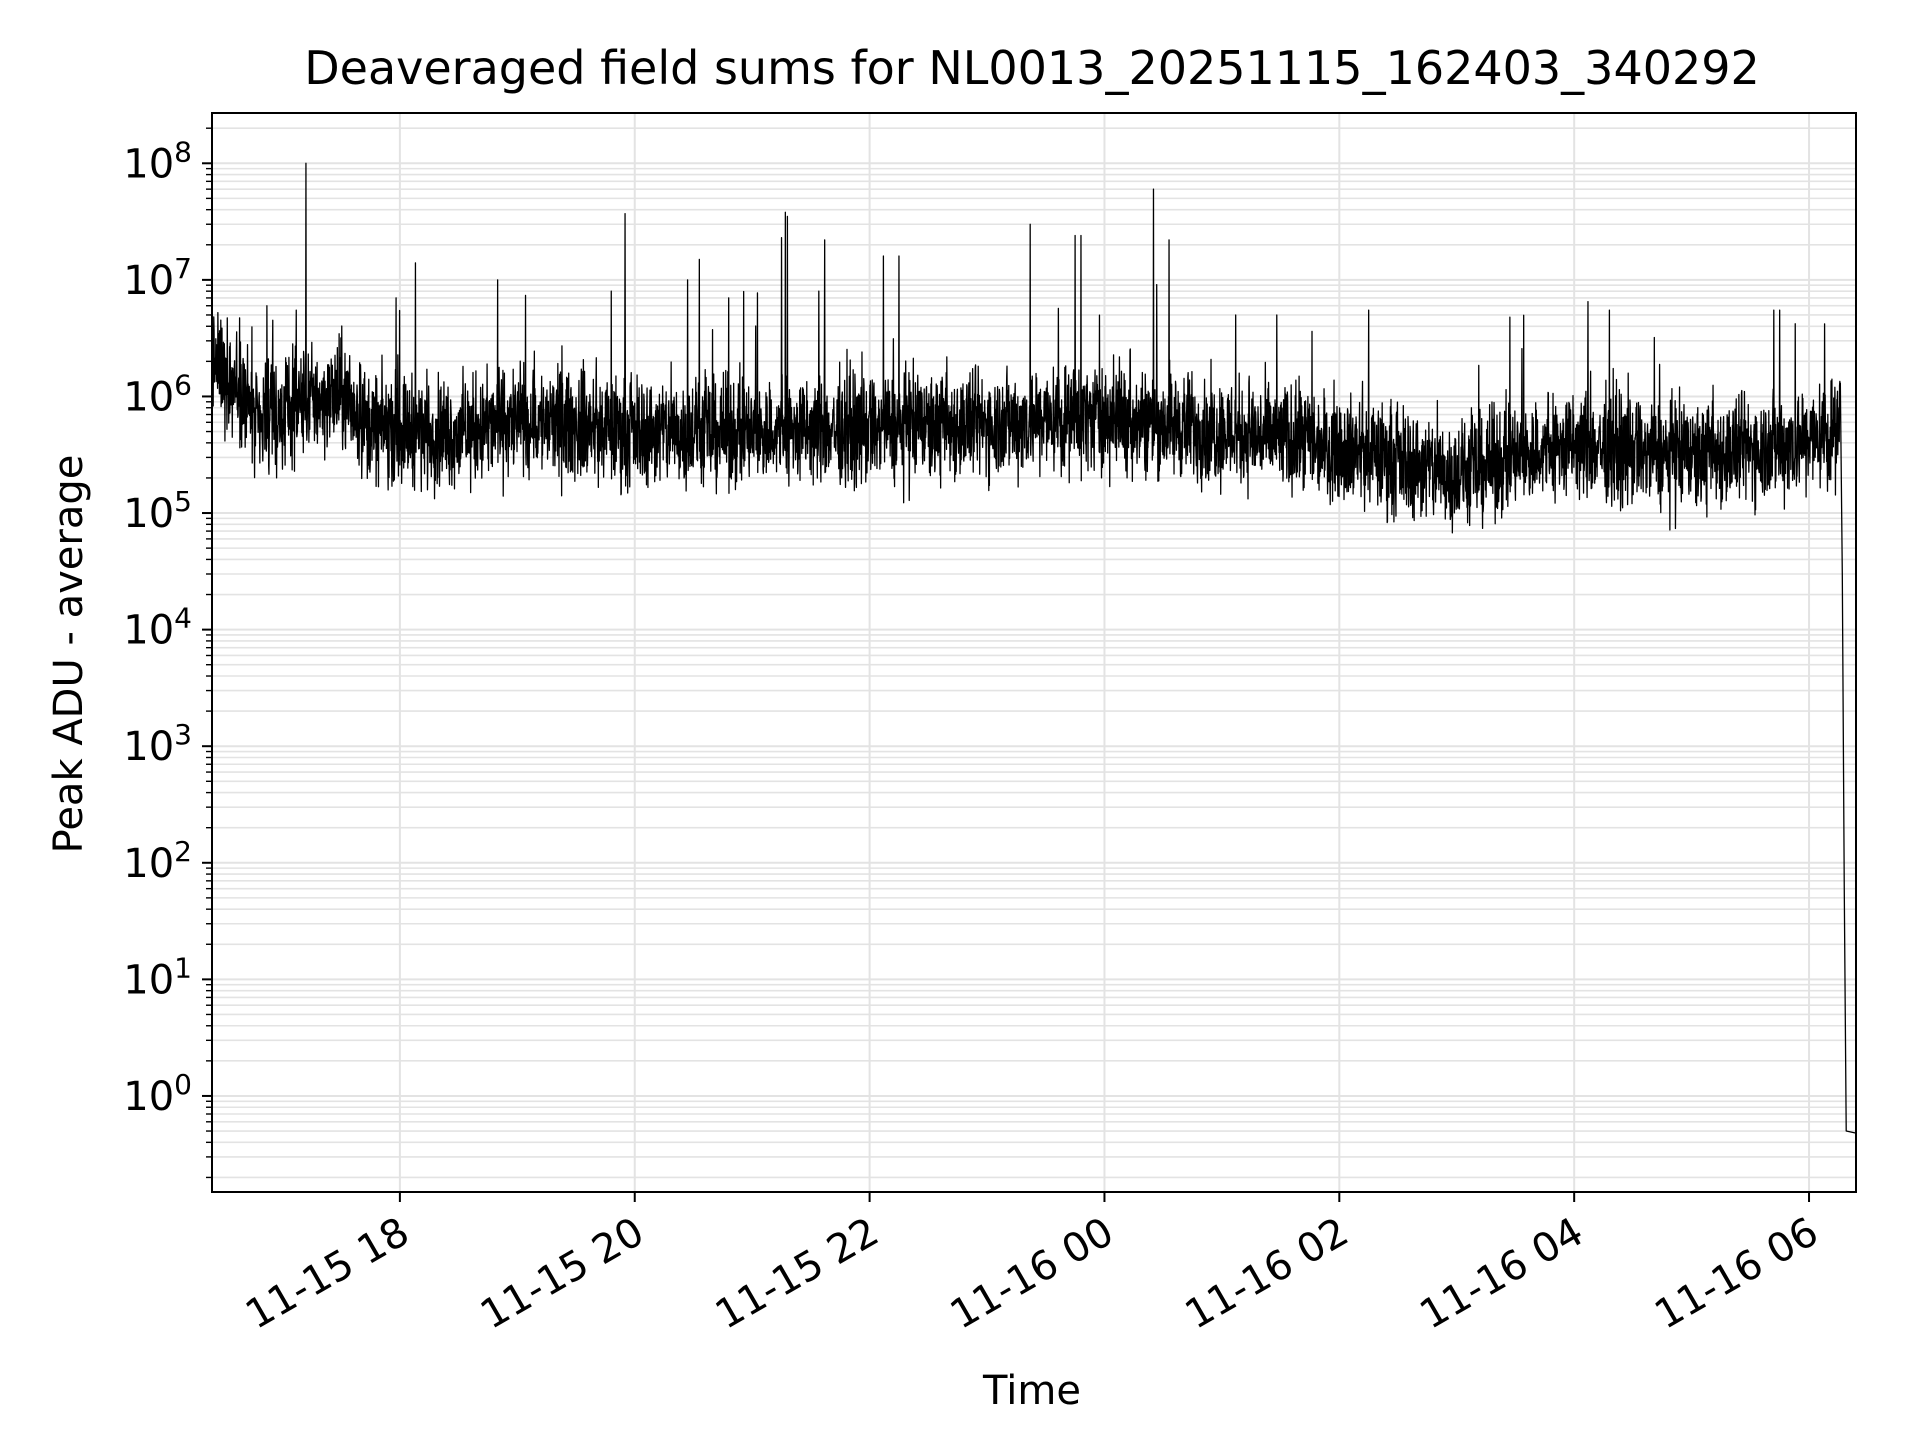 The image size is (1920, 1440). What do you see at coordinates (183, 967) in the screenshot?
I see `y-tick-label-exponent: 1` at bounding box center [183, 967].